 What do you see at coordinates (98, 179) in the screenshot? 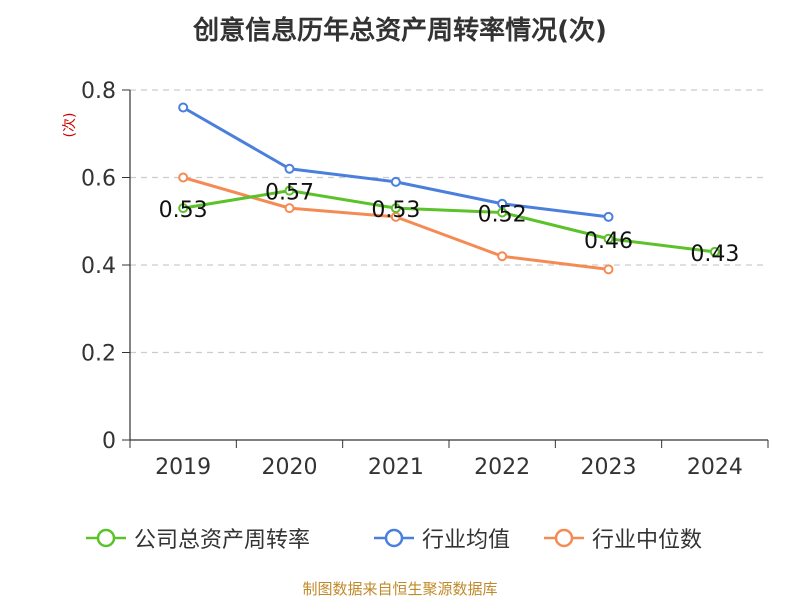
I see `y-tick-label: 0.6` at bounding box center [98, 179].